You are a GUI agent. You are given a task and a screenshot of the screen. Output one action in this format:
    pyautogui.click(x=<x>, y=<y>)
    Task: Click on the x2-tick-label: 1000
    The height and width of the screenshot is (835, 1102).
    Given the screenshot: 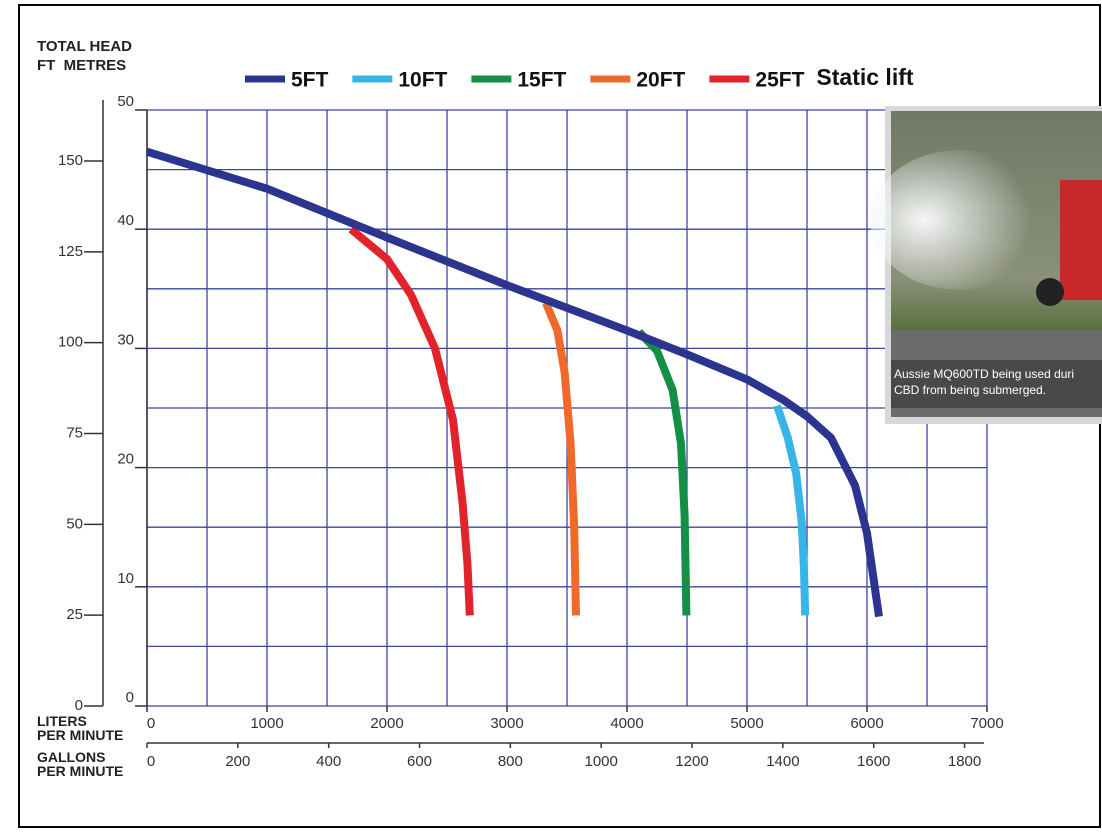 What is the action you would take?
    pyautogui.click(x=601, y=761)
    